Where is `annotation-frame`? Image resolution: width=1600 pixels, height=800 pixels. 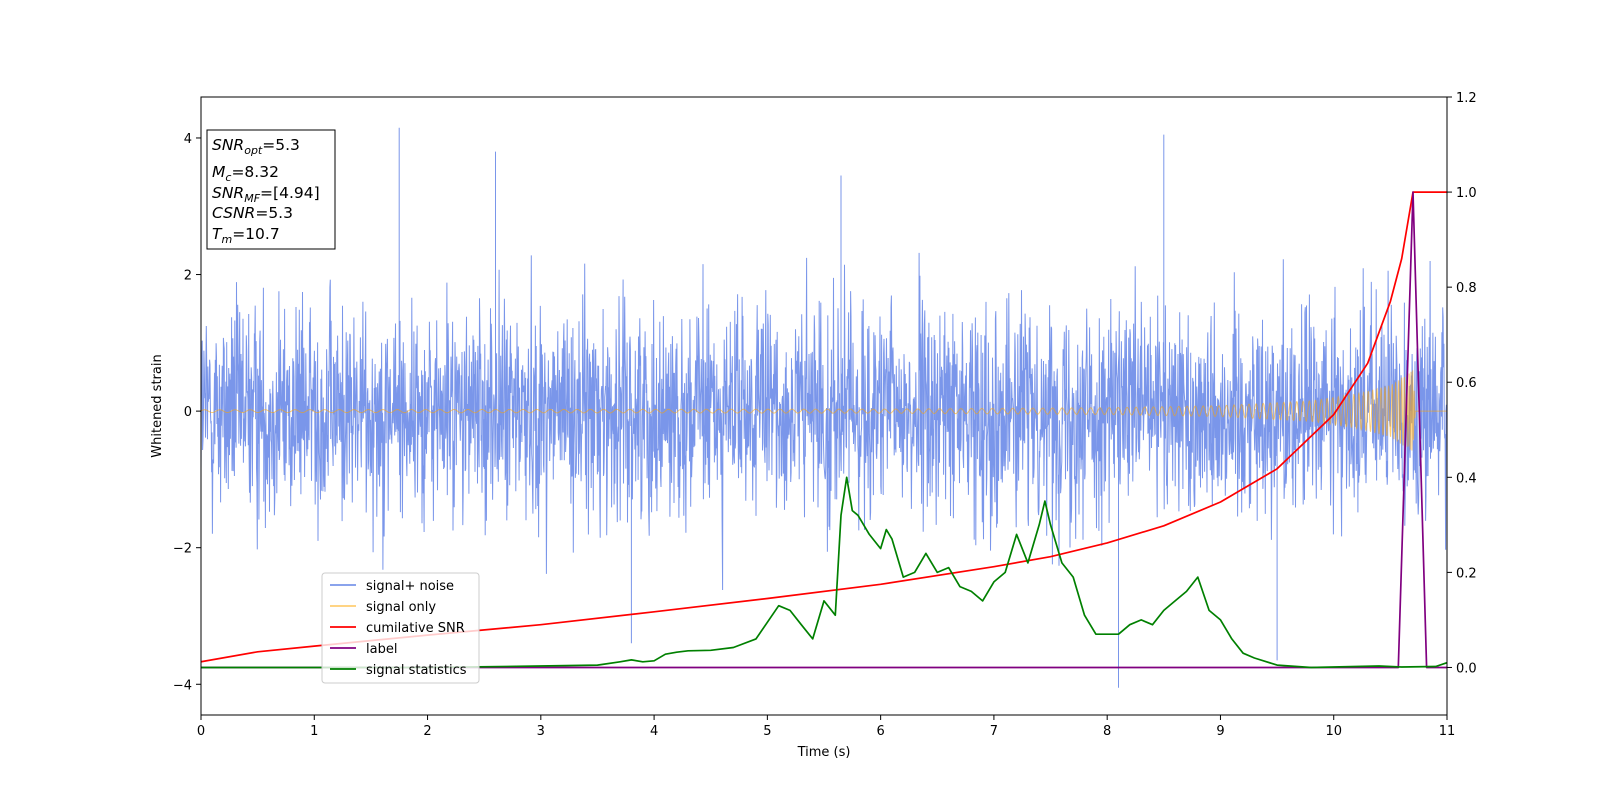 annotation-frame is located at coordinates (271, 189).